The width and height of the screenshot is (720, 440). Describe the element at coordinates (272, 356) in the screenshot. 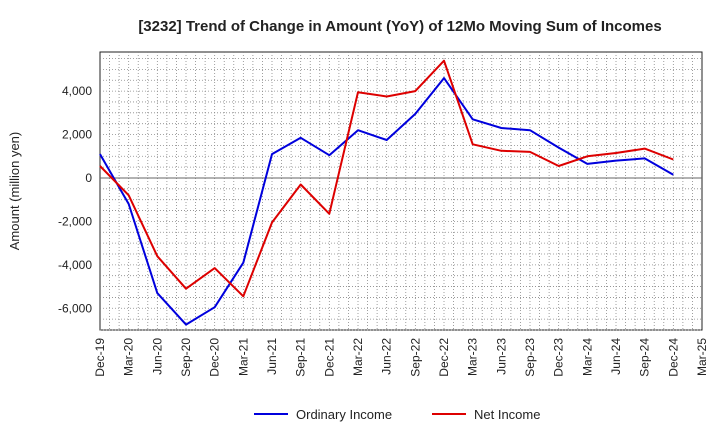

I see `x-tick-label: Jun-21` at that location.